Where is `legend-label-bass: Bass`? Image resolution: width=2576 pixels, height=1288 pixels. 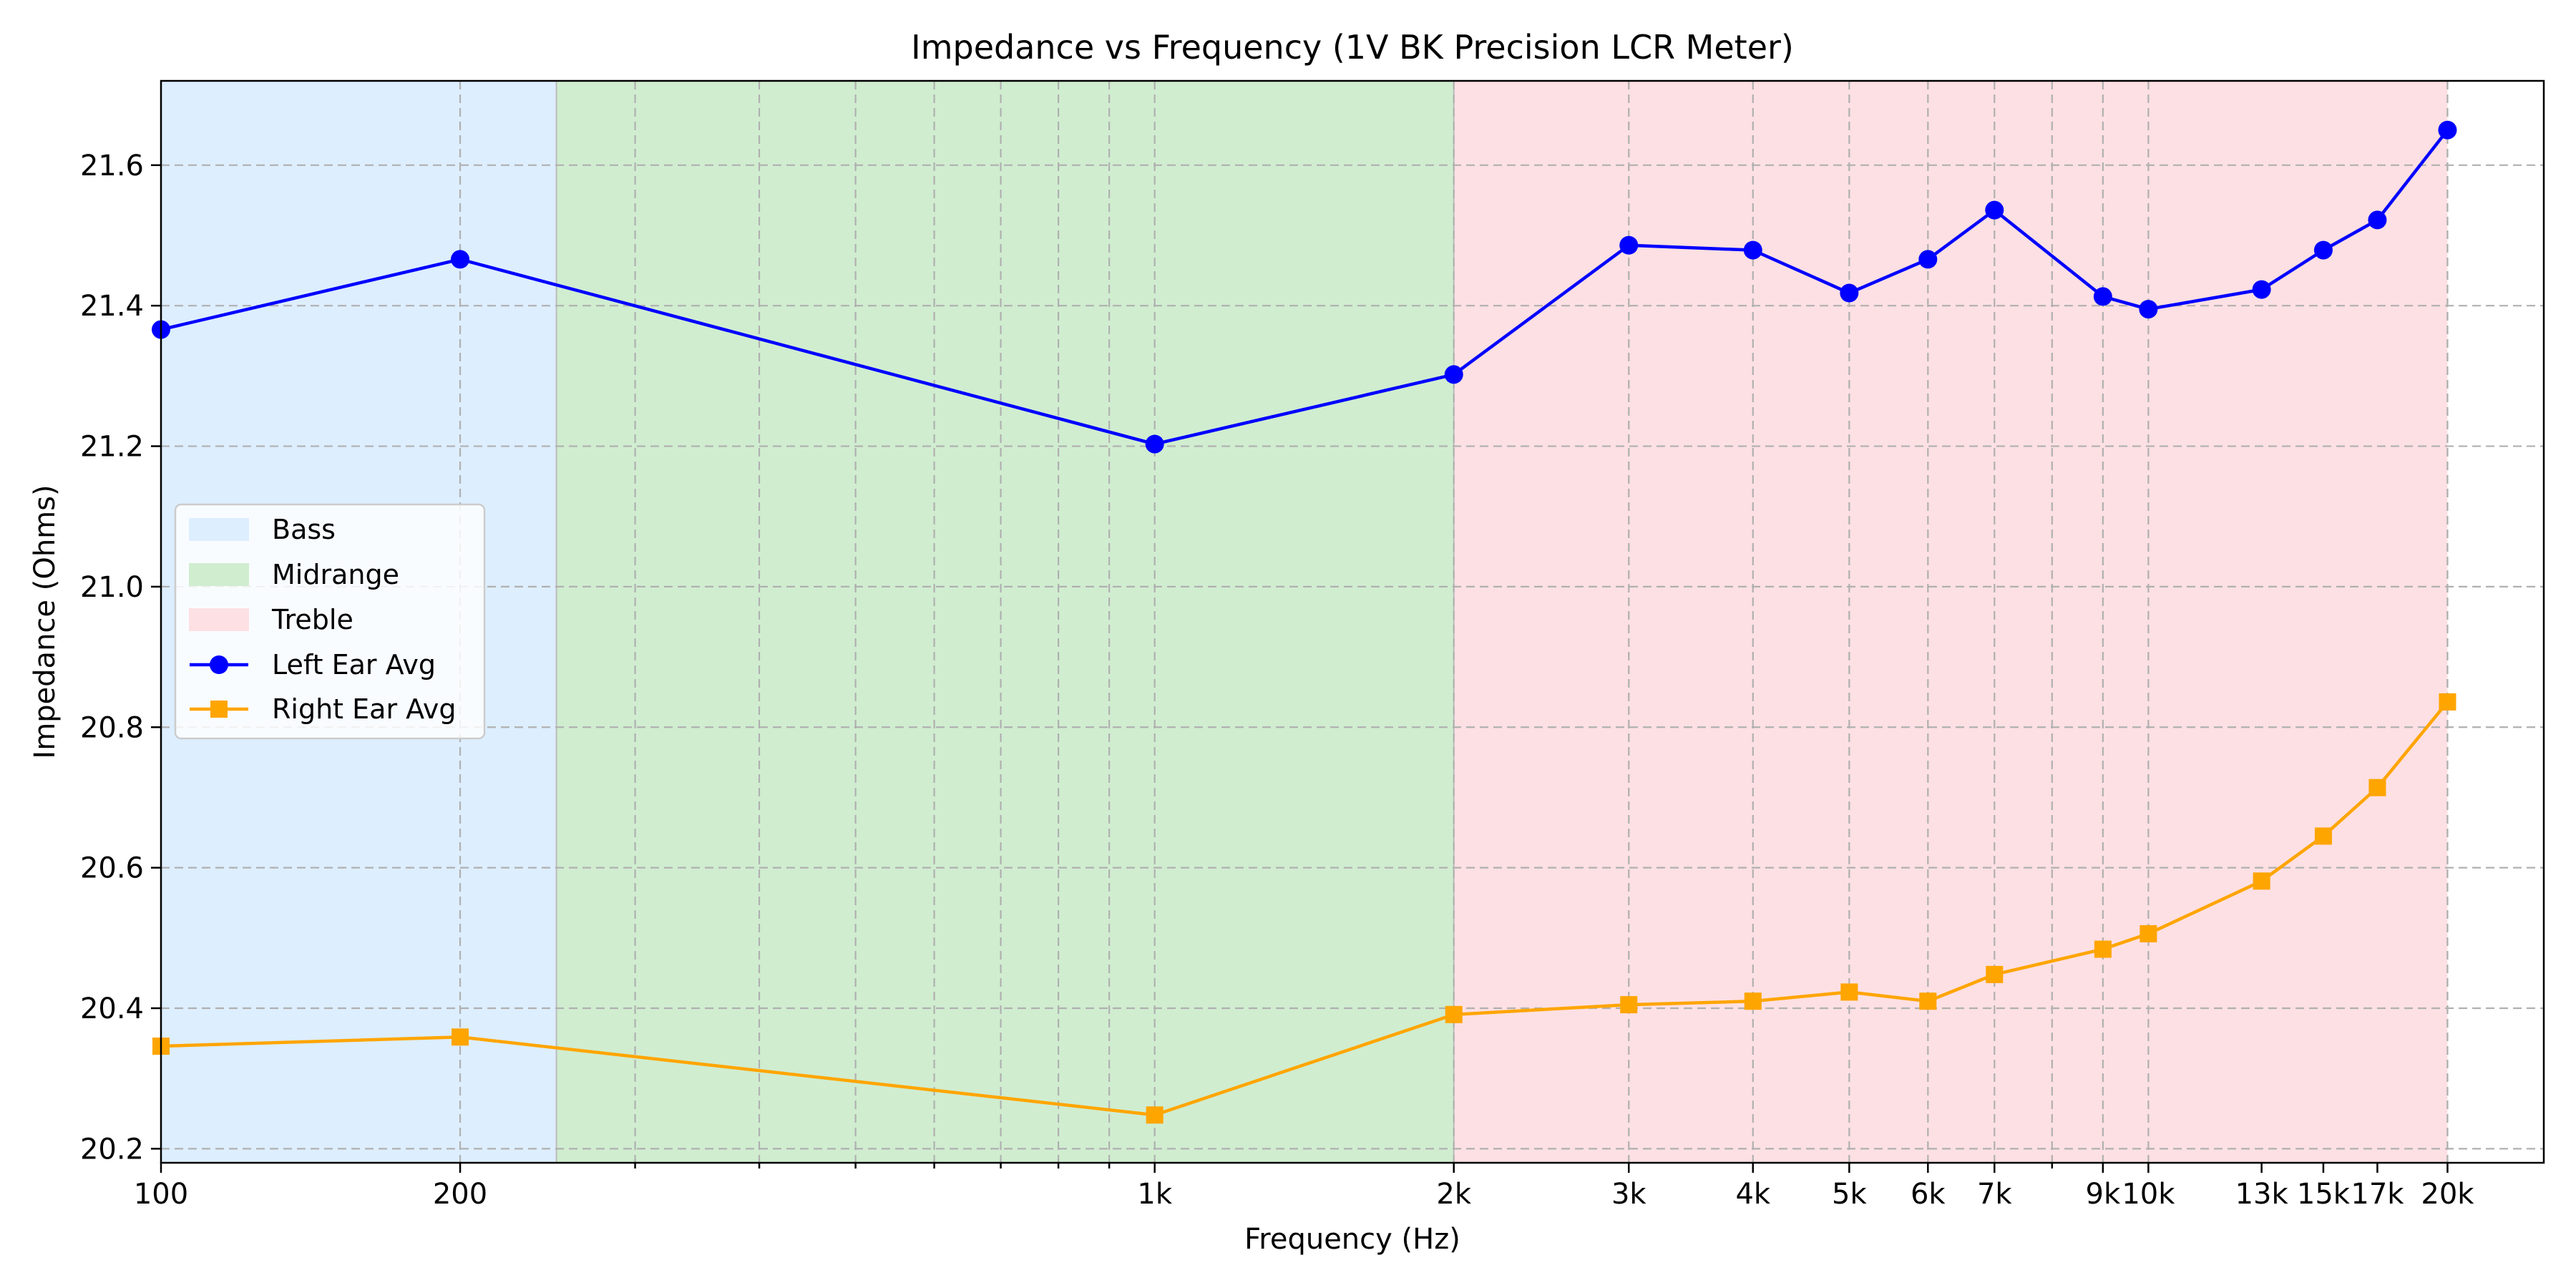 legend-label-bass: Bass is located at coordinates (304, 529).